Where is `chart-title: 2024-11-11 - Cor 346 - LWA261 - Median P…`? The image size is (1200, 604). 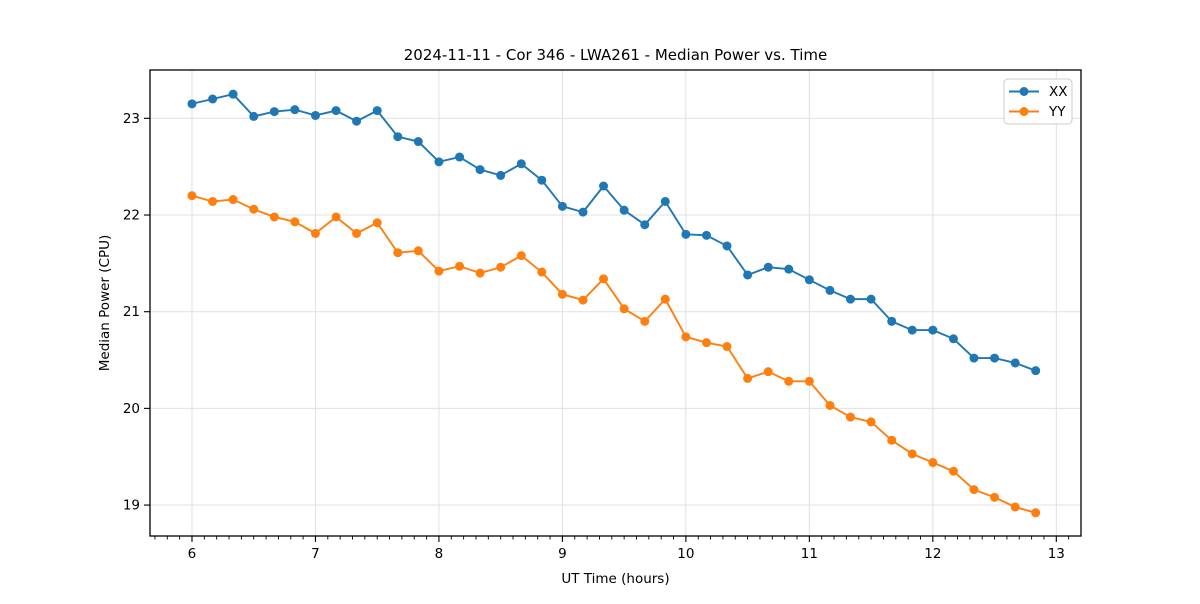
chart-title: 2024-11-11 - Cor 346 - LWA261 - Median P… is located at coordinates (616, 55).